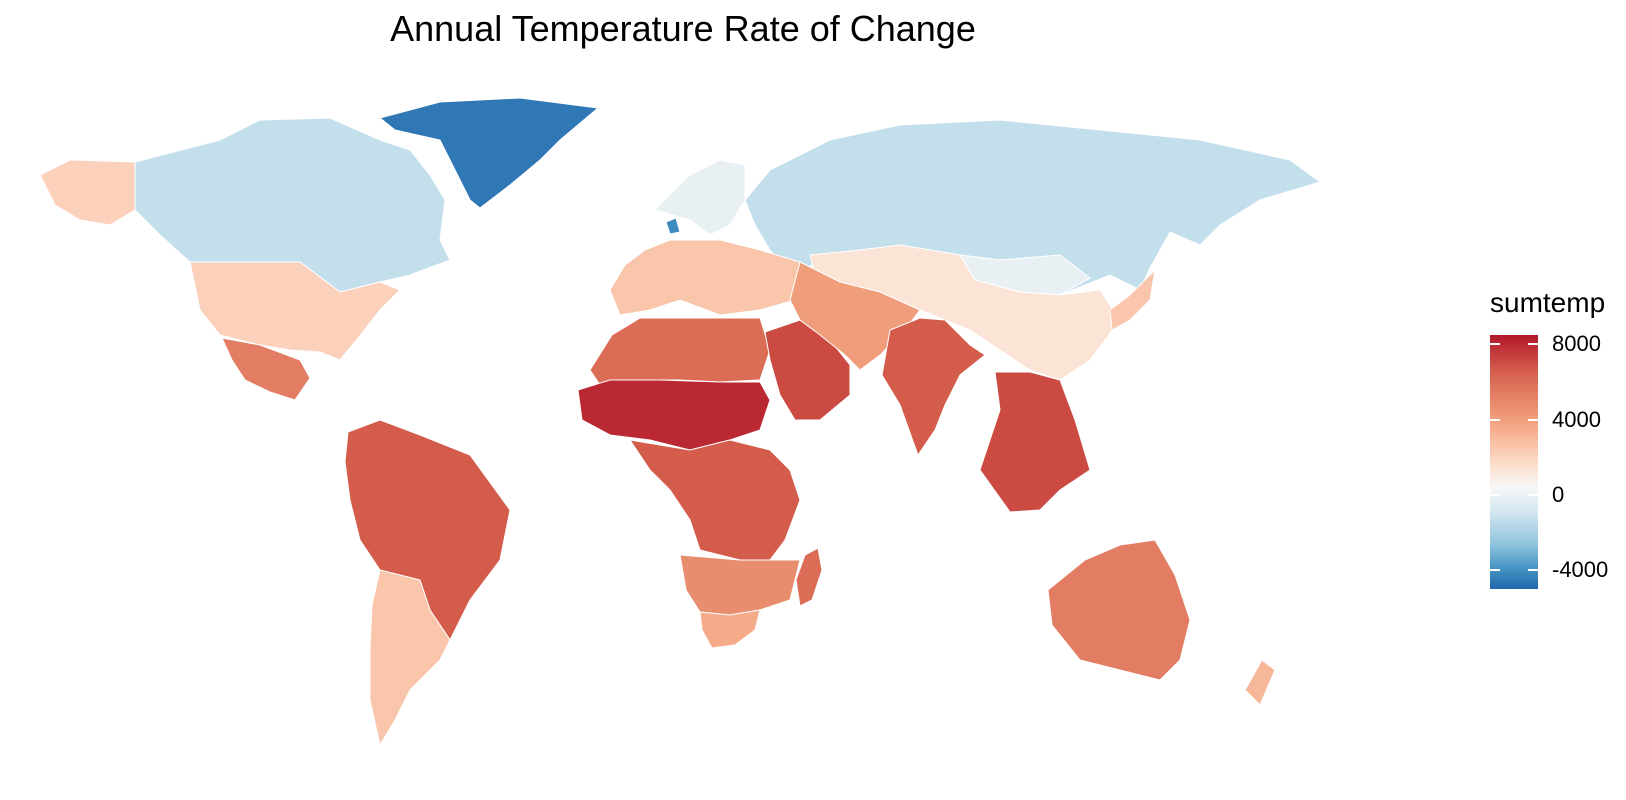 Image resolution: width=1626 pixels, height=800 pixels. Describe the element at coordinates (714, 500) in the screenshot. I see `region-central-africa` at that location.